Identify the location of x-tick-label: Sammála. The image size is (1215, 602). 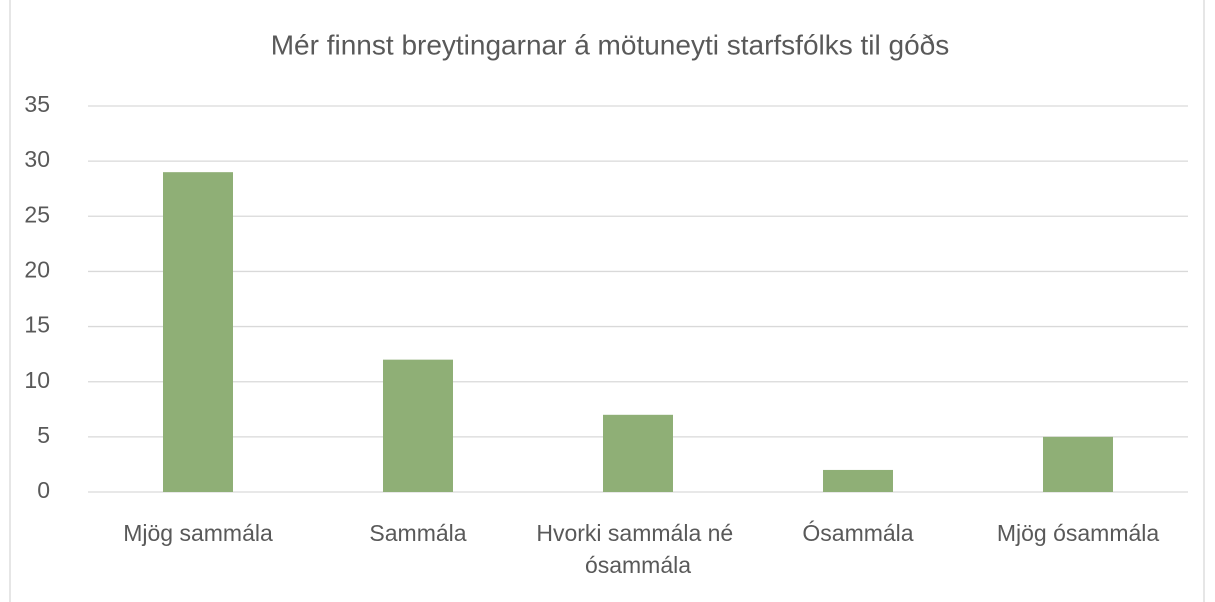
(417, 533).